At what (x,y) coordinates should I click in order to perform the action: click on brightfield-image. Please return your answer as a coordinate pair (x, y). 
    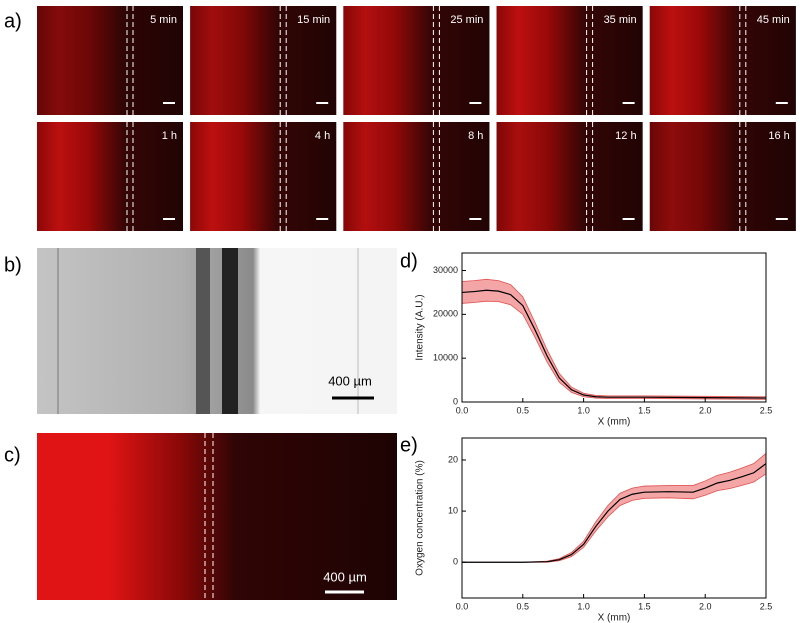
    Looking at the image, I should click on (217, 331).